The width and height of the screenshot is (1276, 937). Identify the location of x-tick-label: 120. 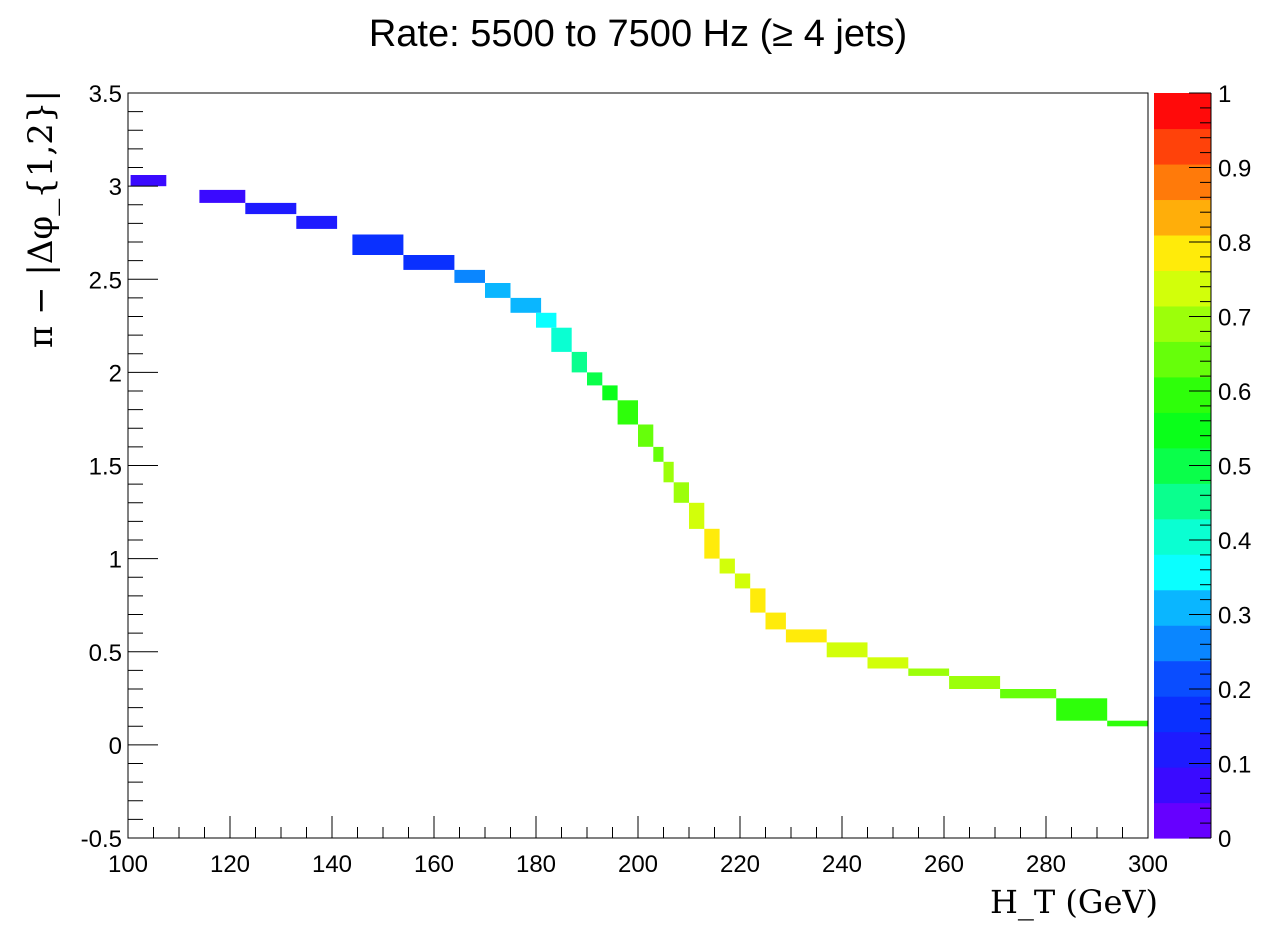
(230, 864).